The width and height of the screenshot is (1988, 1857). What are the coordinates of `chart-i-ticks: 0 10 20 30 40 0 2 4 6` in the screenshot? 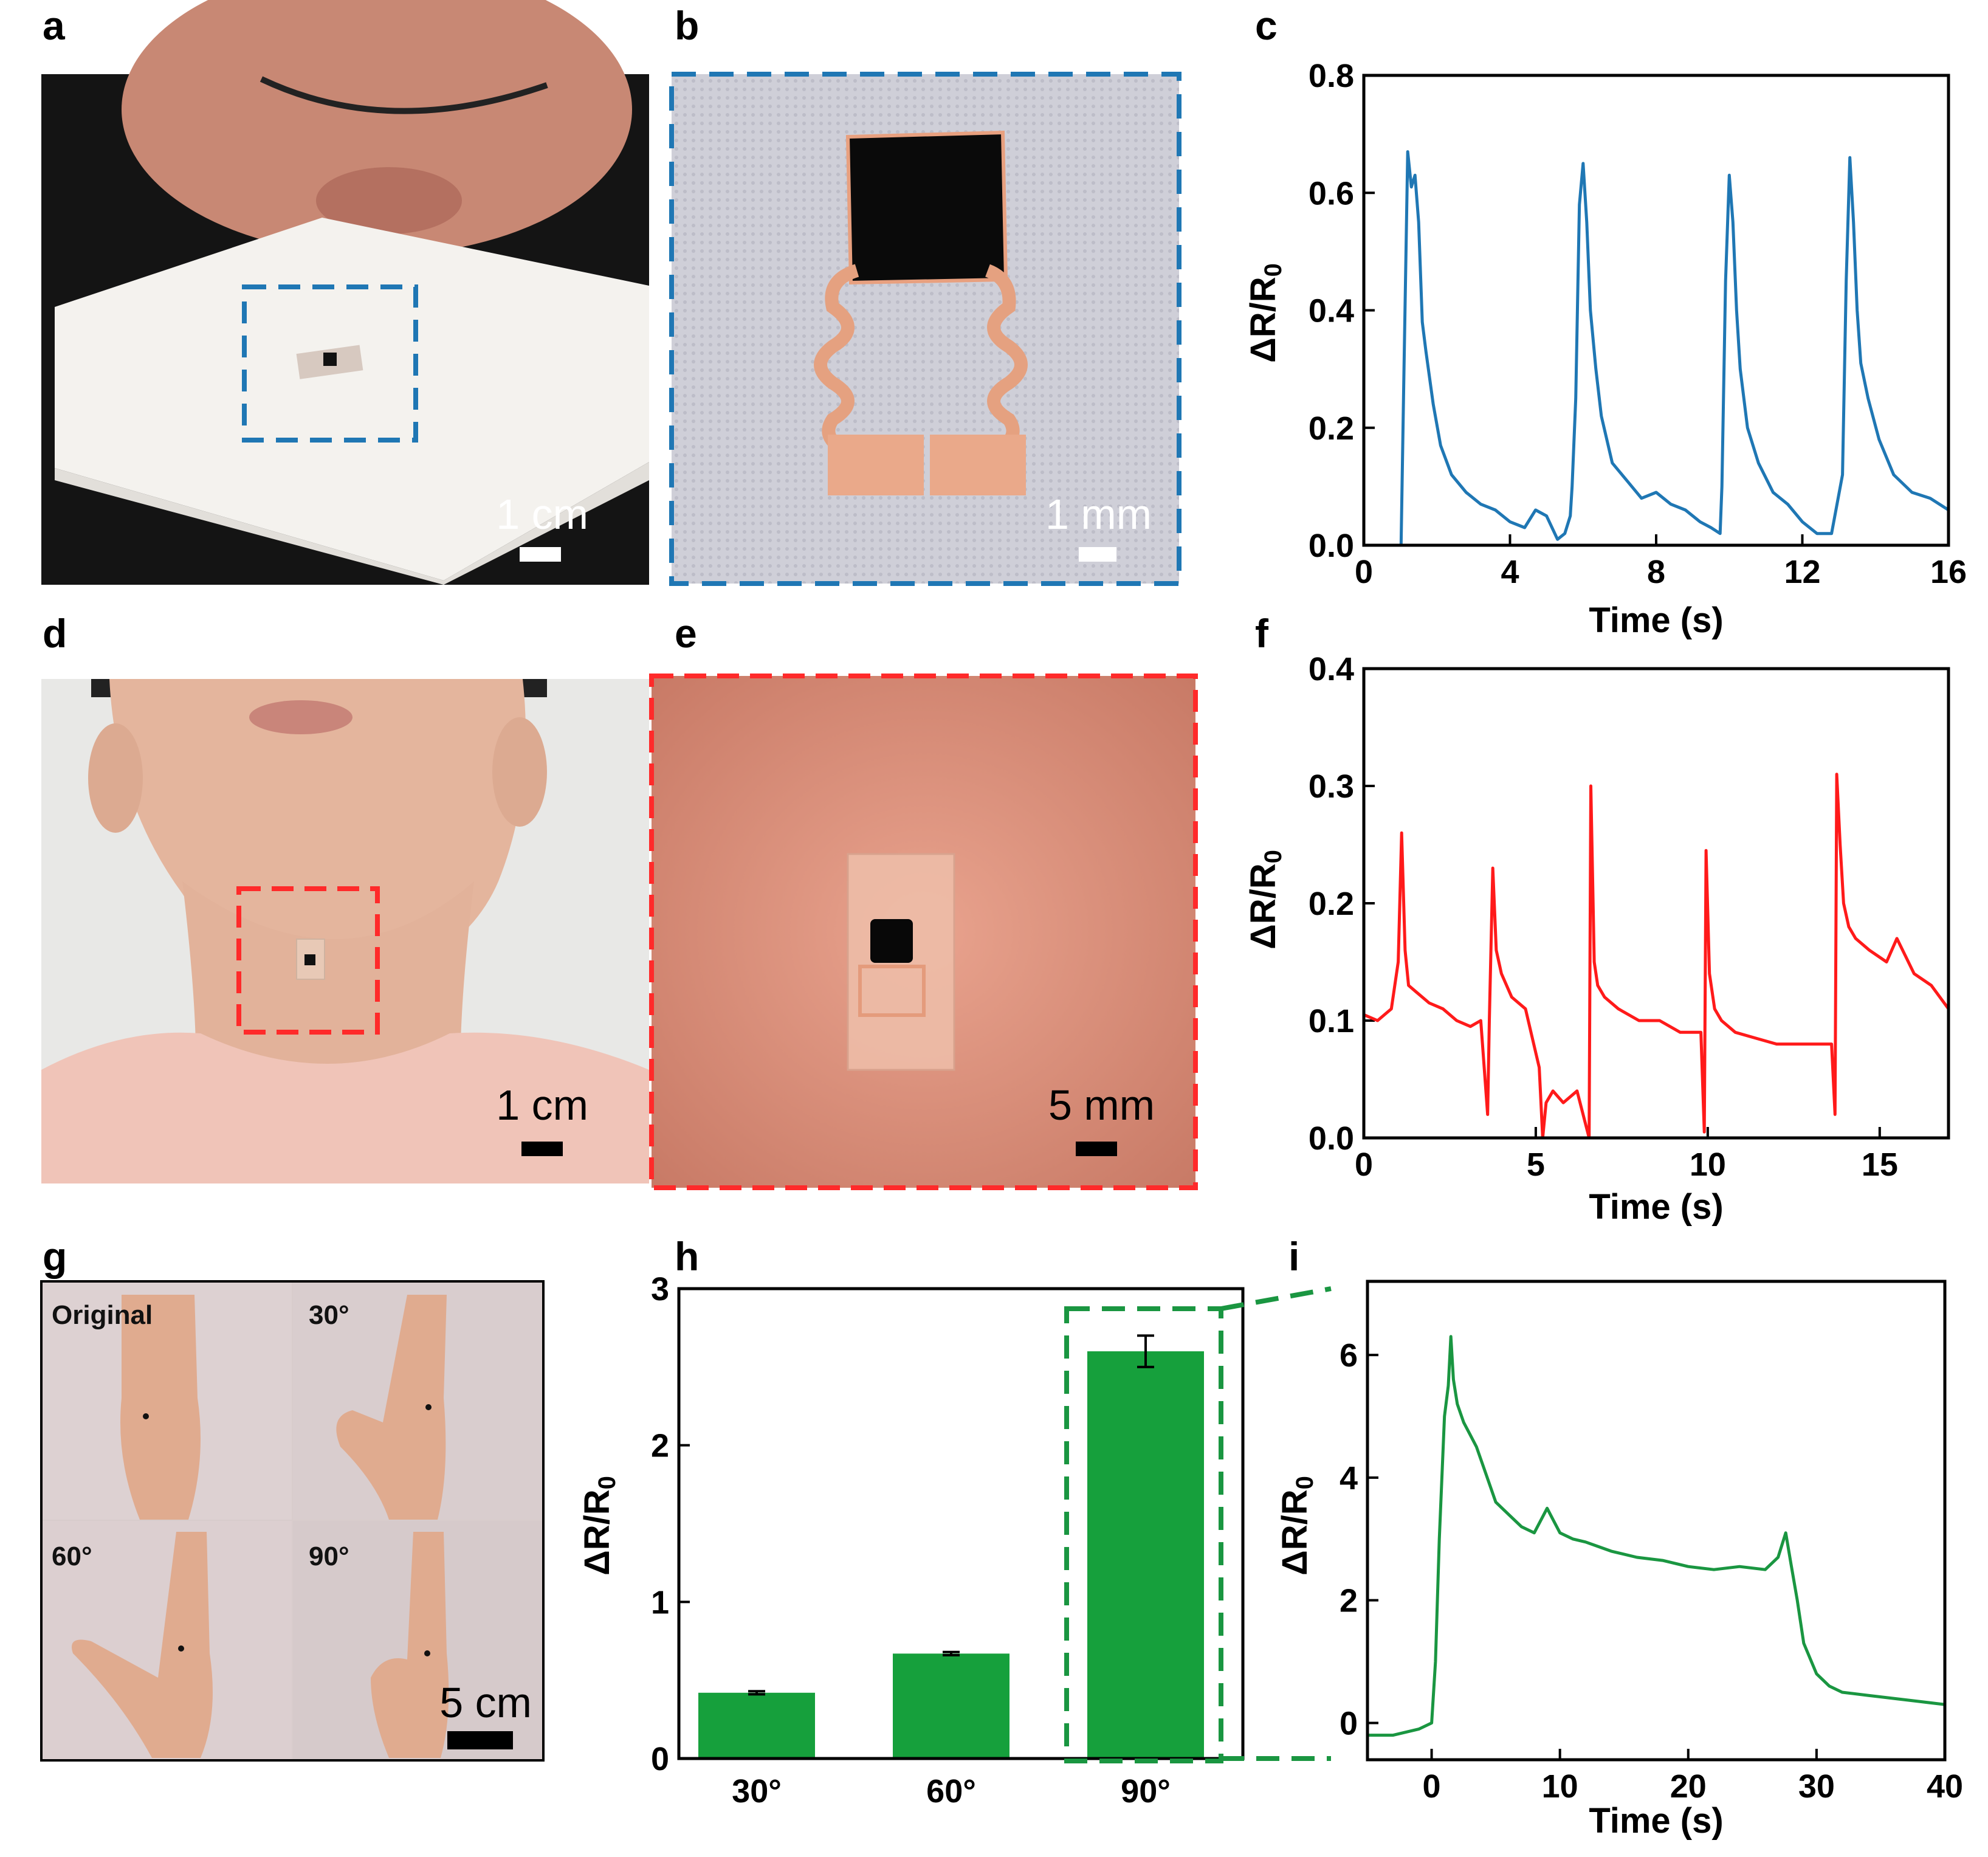 It's located at (1651, 1571).